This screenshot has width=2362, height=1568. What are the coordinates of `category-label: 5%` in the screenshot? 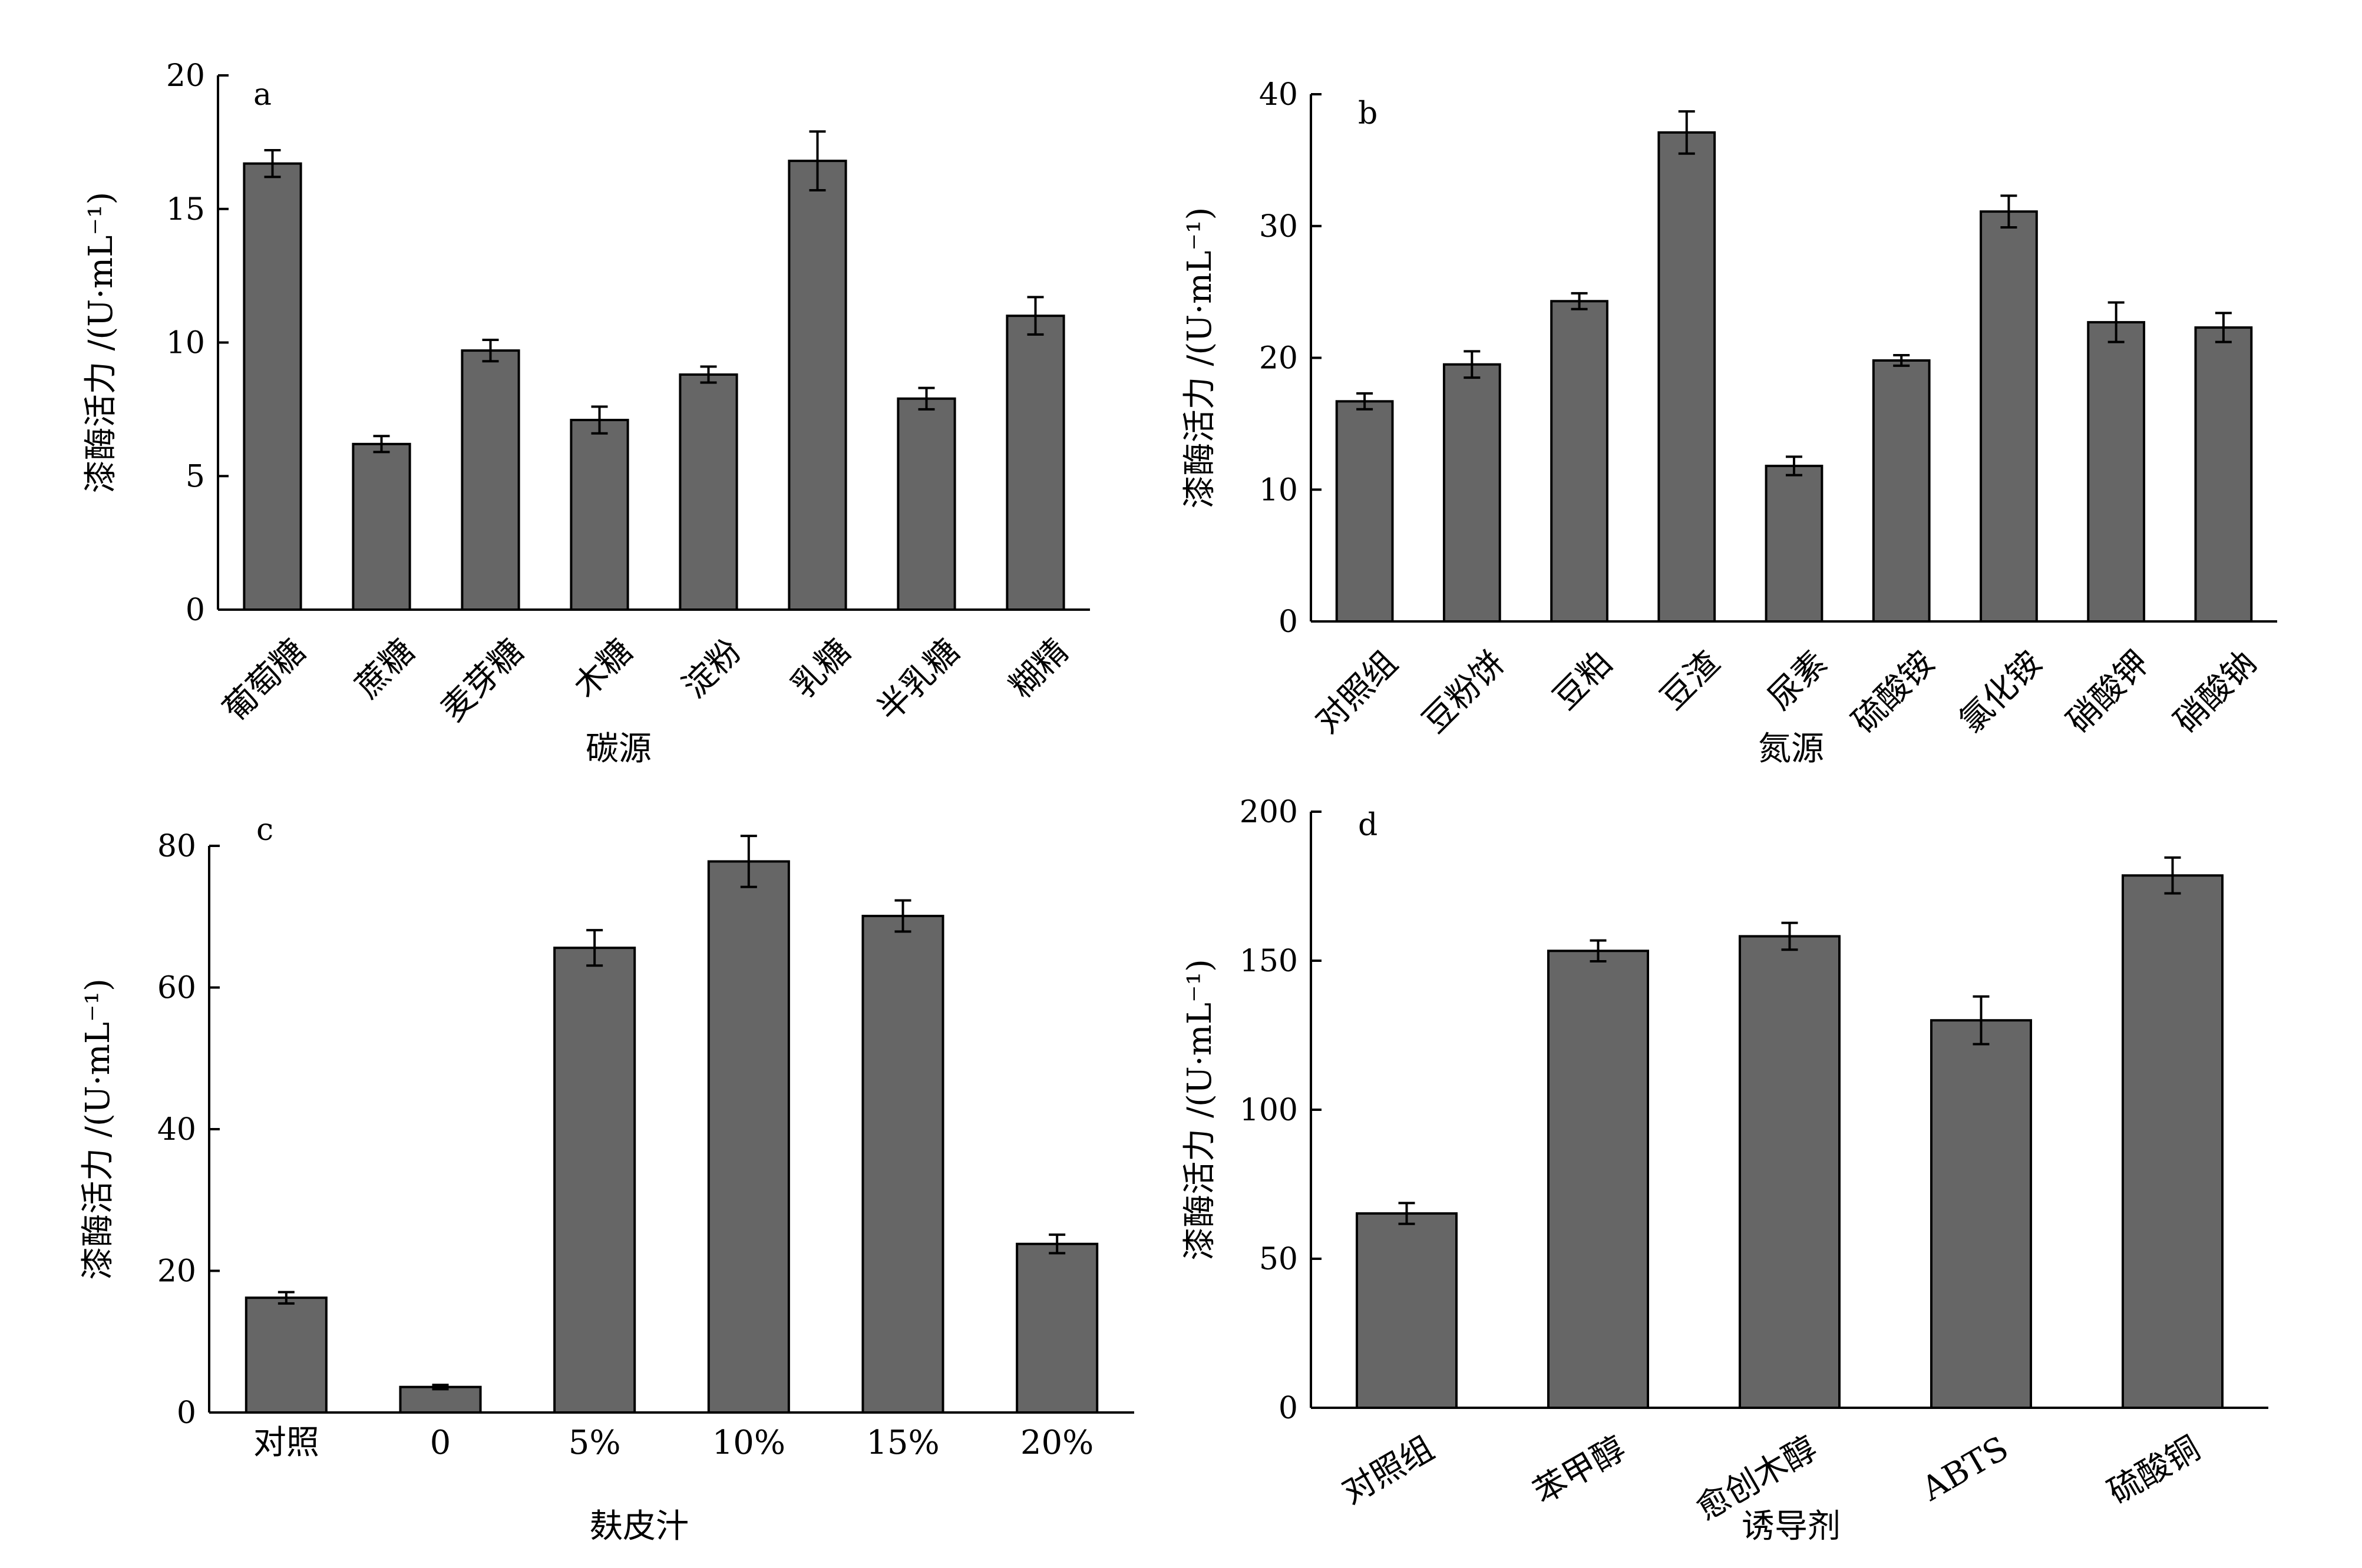 It's located at (595, 1443).